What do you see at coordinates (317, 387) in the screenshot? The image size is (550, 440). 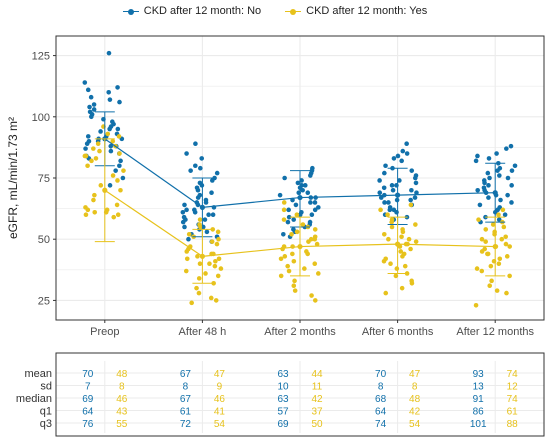 I see `table-value-yes: 11` at bounding box center [317, 387].